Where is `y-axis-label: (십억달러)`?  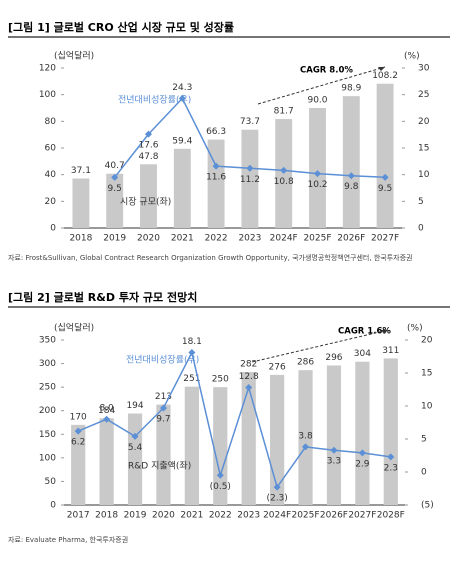
y-axis-label: (십억달러) is located at coordinates (74, 56).